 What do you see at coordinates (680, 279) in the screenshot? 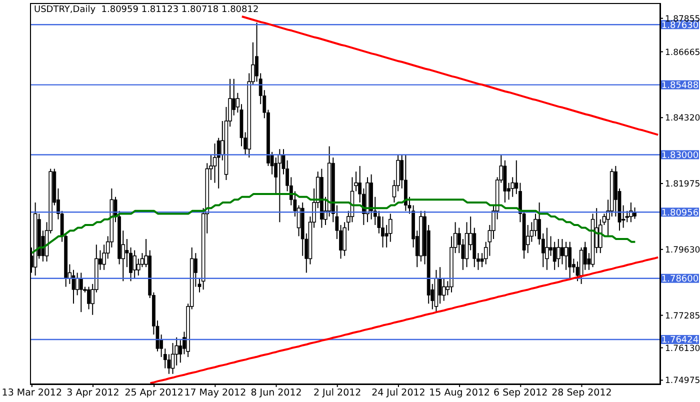
I see `ref-line-label: 1.78600` at bounding box center [680, 279].